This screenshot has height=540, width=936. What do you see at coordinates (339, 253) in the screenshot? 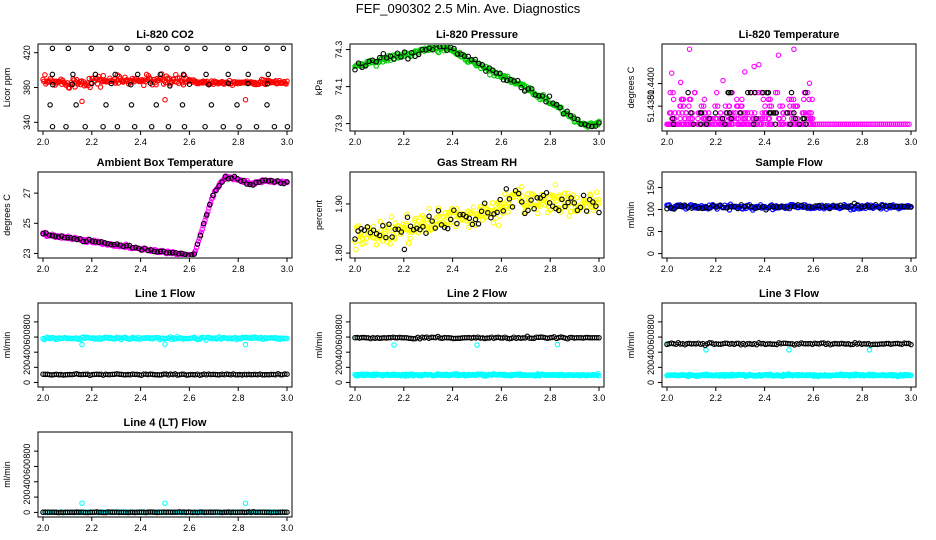
I see `y-tick-label: 1.80` at bounding box center [339, 253].